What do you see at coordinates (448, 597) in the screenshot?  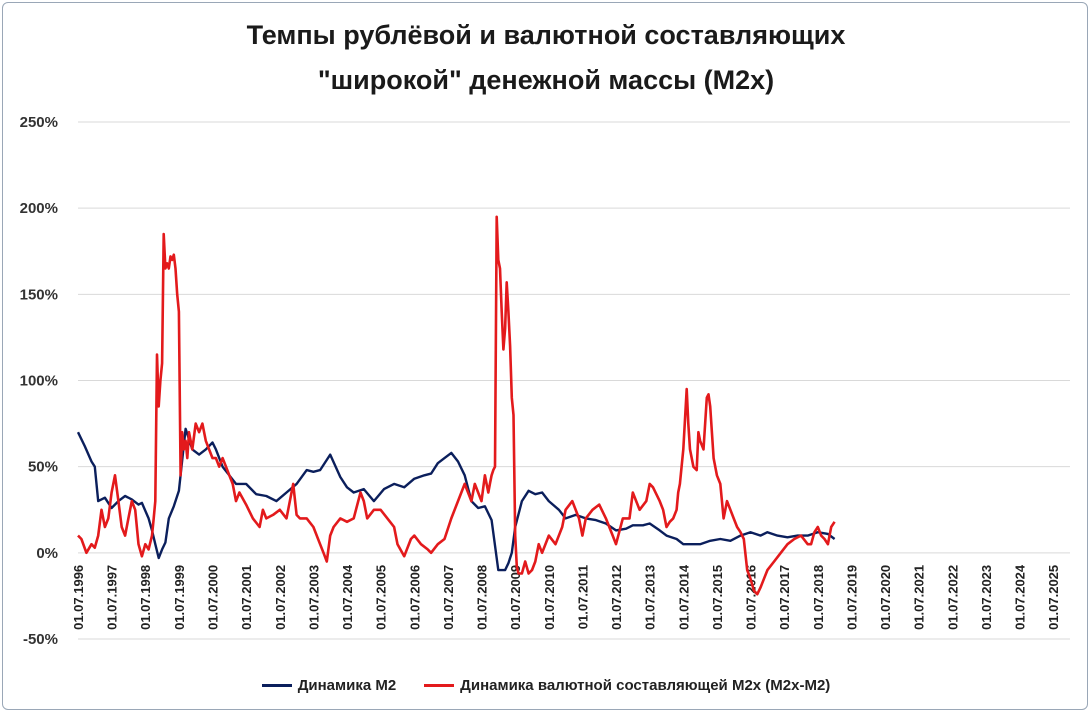 I see `x-tick-label: 01.07.2007` at bounding box center [448, 597].